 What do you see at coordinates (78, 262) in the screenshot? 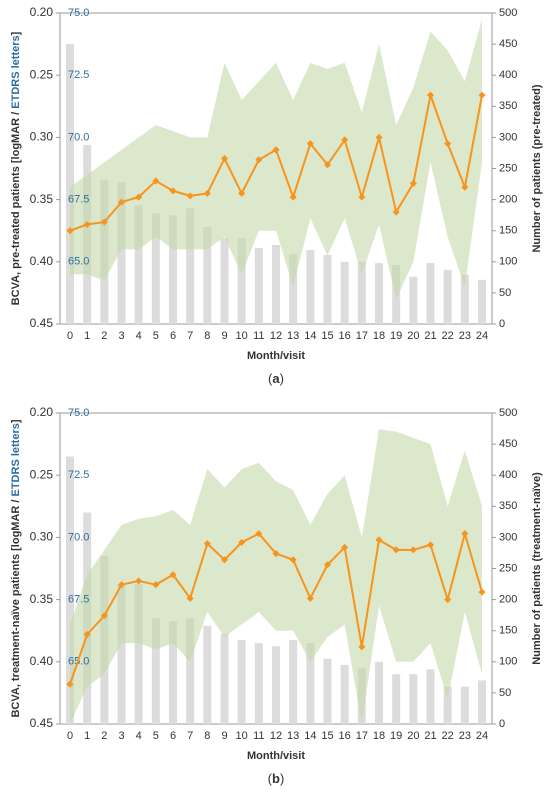
I see `etdrs-tick-label: 65.0` at bounding box center [78, 262].